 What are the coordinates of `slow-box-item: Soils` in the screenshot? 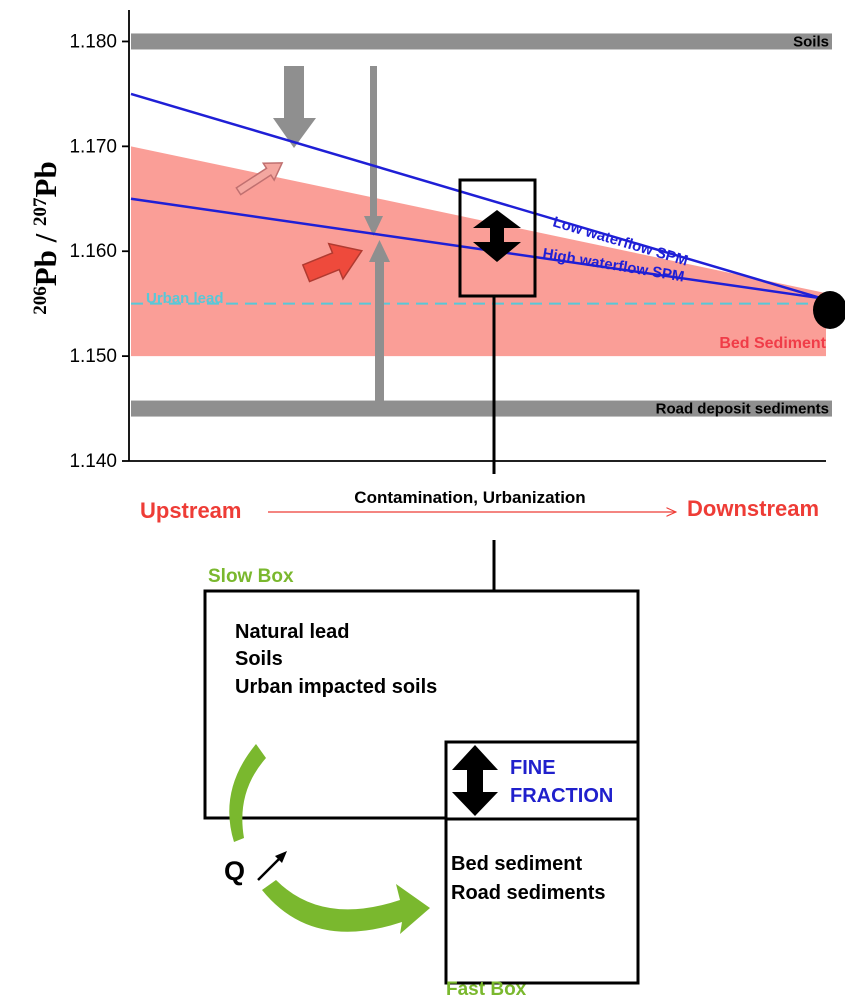 It's located at (259, 659).